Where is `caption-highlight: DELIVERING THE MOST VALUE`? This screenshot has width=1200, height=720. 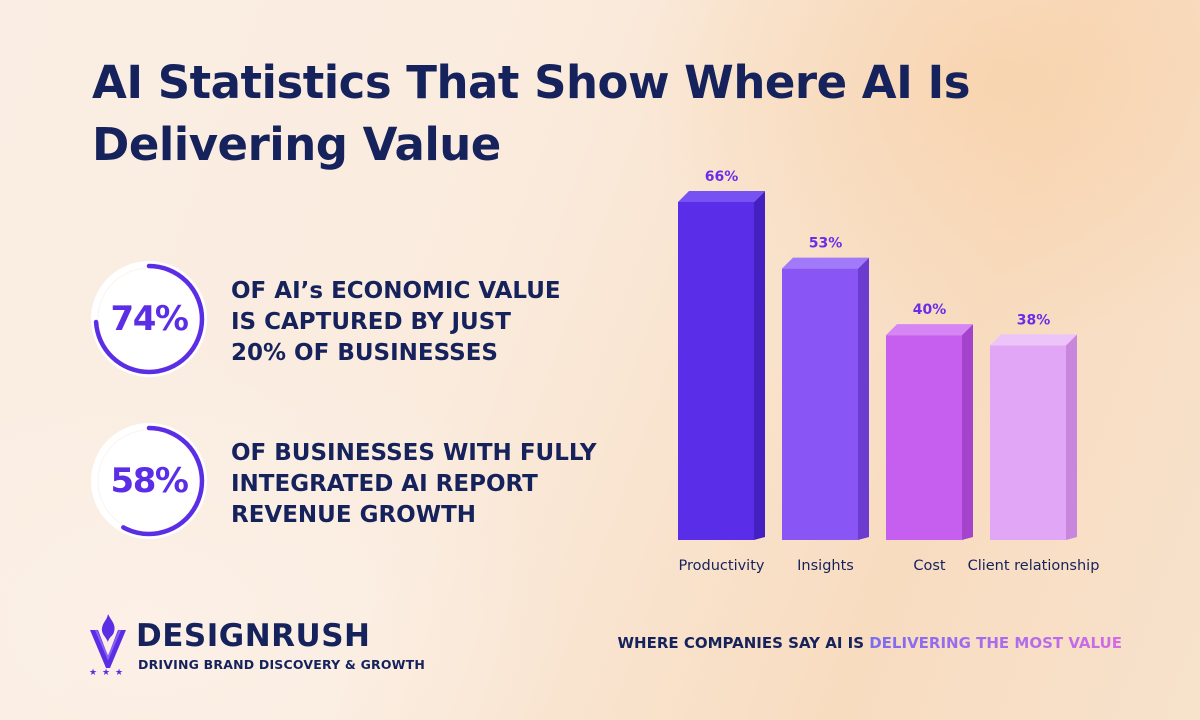
caption-highlight: DELIVERING THE MOST VALUE is located at coordinates (995, 643).